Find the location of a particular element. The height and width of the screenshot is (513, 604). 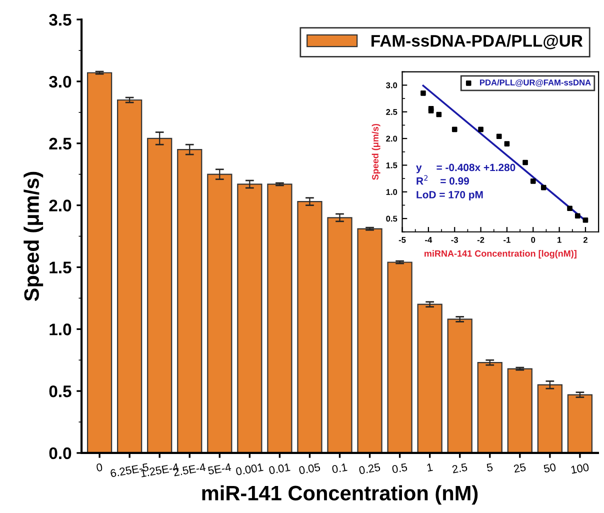

y-tick-label: 0.0 is located at coordinates (60, 453).